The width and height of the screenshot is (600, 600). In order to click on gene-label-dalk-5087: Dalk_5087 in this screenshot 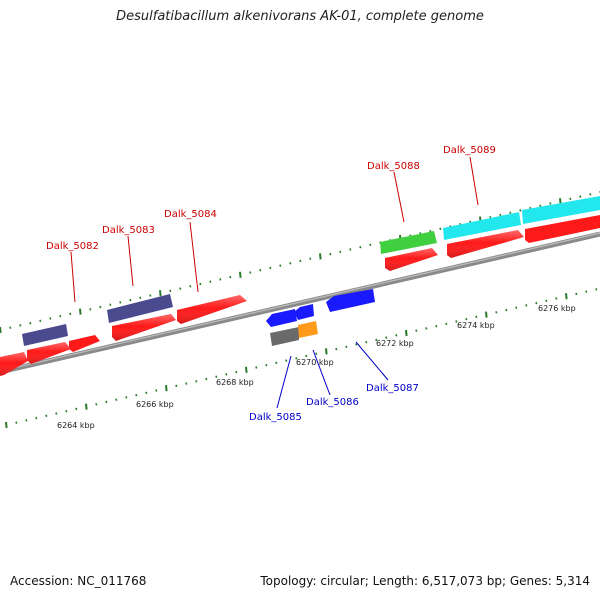, I will do `click(392, 388)`.